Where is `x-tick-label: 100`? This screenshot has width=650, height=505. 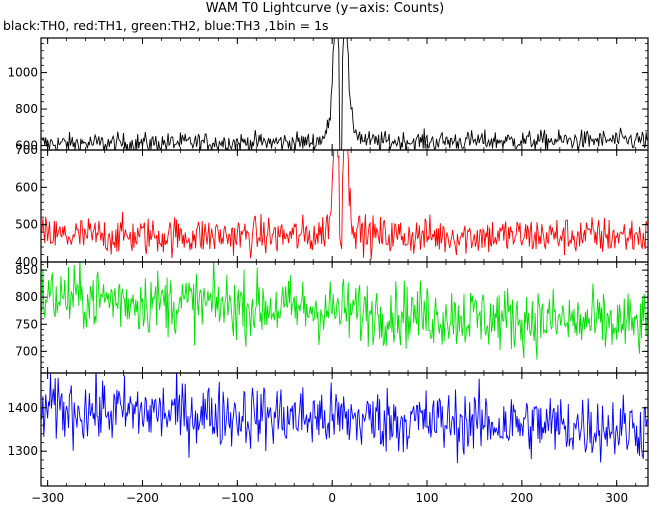
x-tick-label: 100 is located at coordinates (427, 498).